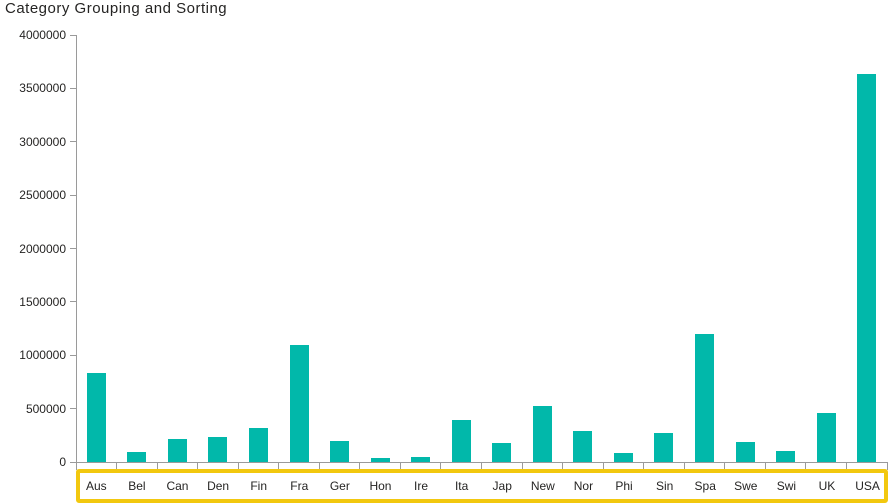  What do you see at coordinates (664, 447) in the screenshot?
I see `bar-Sin` at bounding box center [664, 447].